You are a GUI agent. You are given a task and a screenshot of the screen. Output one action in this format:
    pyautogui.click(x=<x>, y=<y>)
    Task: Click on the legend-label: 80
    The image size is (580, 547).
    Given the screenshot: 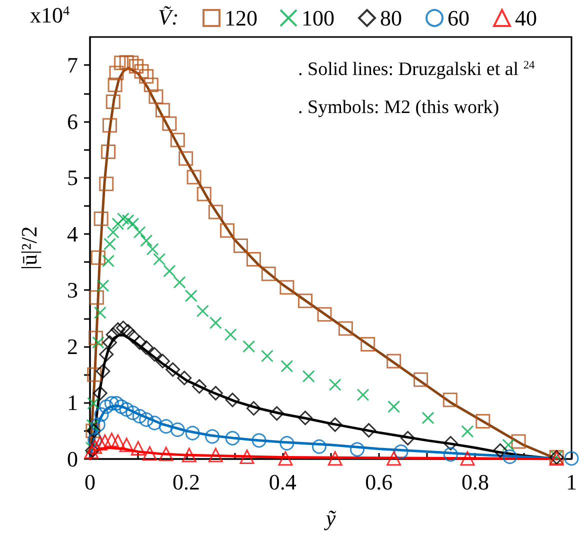 What is the action you would take?
    pyautogui.click(x=391, y=18)
    